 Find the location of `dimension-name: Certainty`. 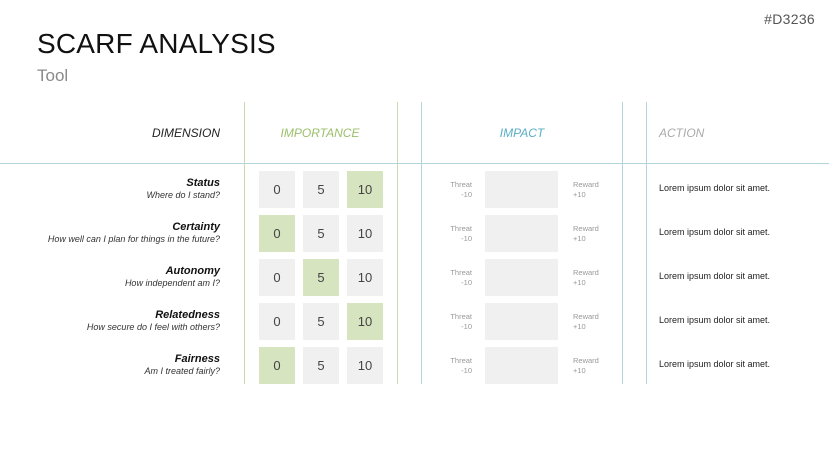

dimension-name: Certainty is located at coordinates (196, 227).